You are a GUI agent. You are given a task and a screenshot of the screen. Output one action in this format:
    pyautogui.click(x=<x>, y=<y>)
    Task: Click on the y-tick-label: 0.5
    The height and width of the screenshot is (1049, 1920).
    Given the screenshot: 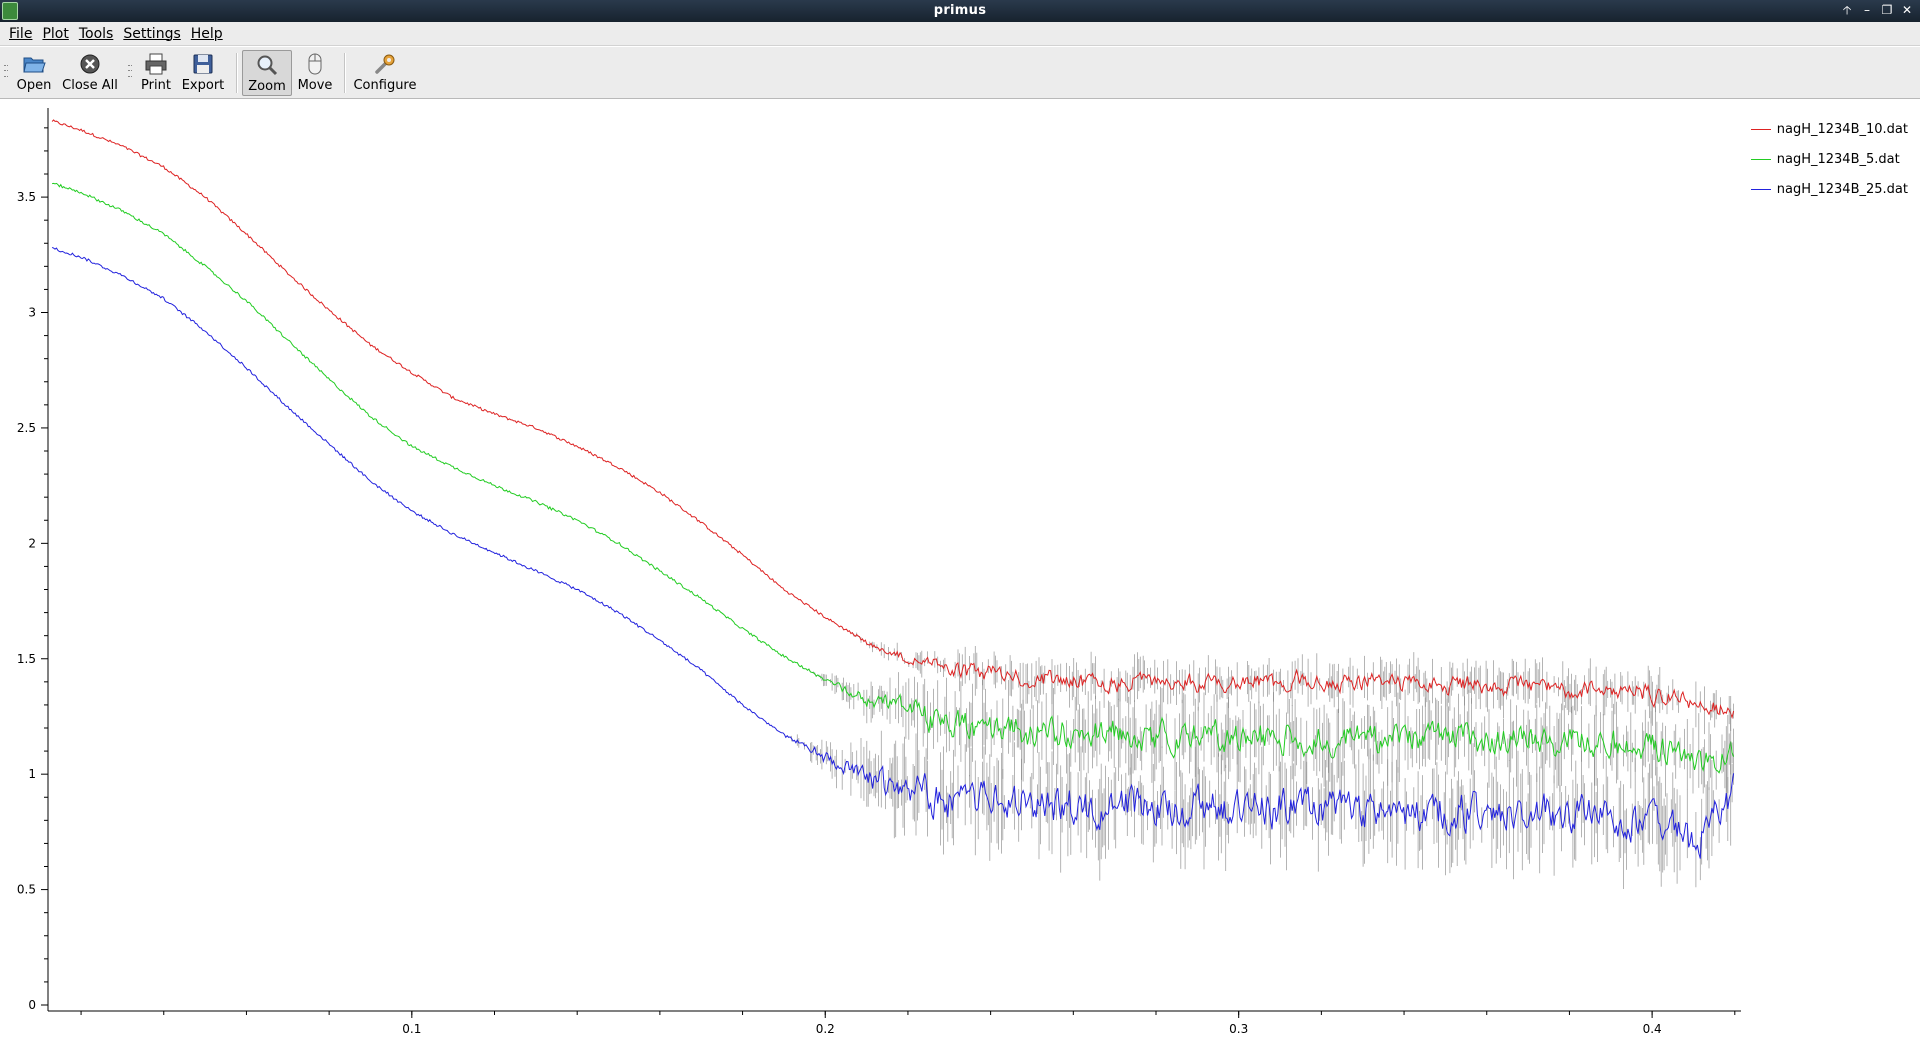 What is the action you would take?
    pyautogui.click(x=26, y=890)
    